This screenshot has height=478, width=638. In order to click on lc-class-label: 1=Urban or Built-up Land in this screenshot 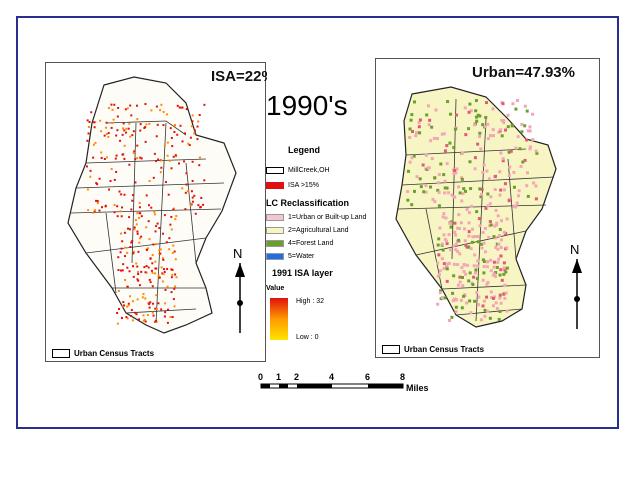, I will do `click(327, 217)`.